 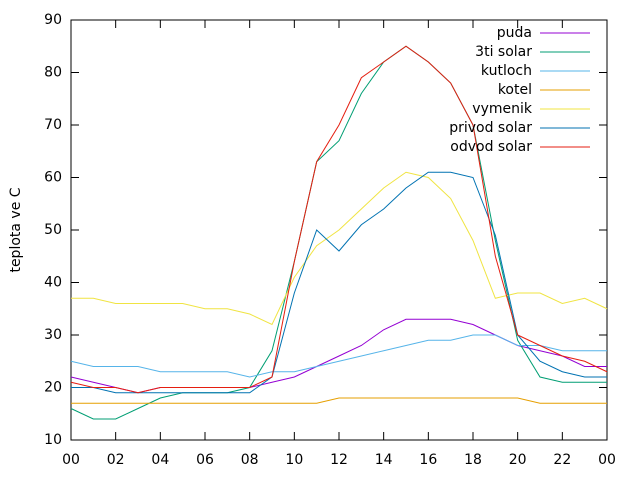 I want to click on x-tick-label: 02, so click(x=116, y=460).